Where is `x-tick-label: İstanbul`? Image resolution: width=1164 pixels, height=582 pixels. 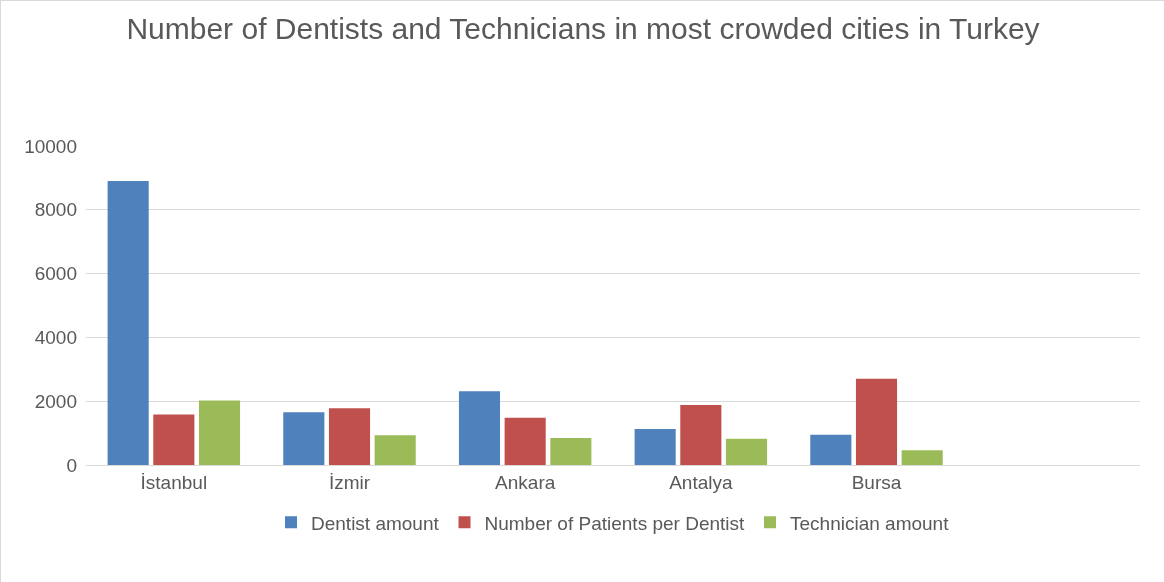
x-tick-label: İstanbul is located at coordinates (174, 482).